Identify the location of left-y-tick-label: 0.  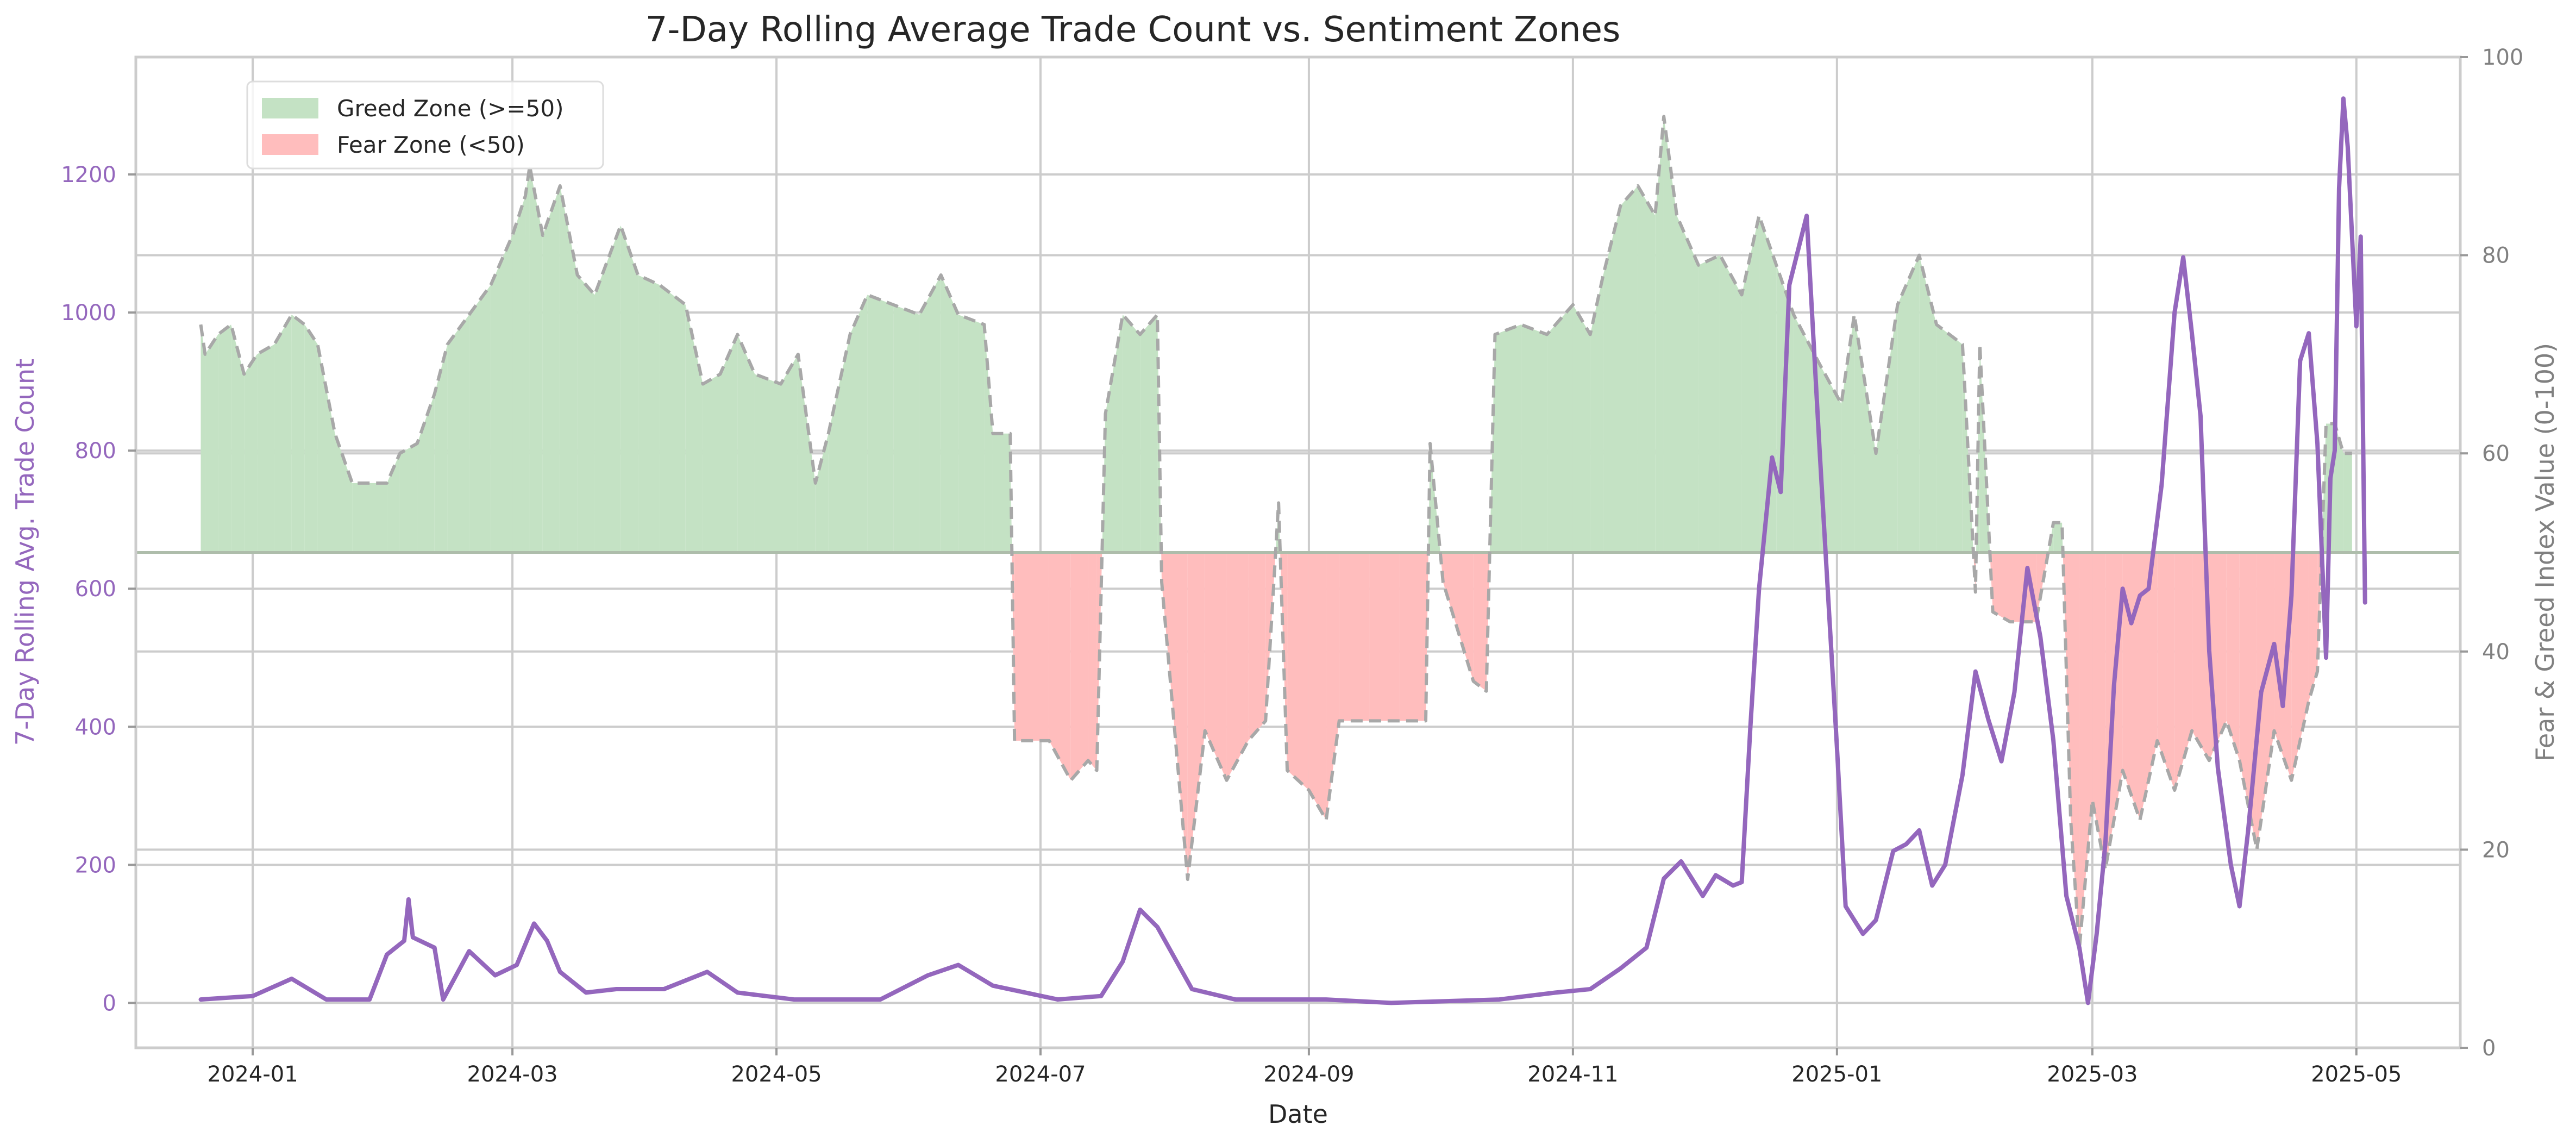
(109, 1003).